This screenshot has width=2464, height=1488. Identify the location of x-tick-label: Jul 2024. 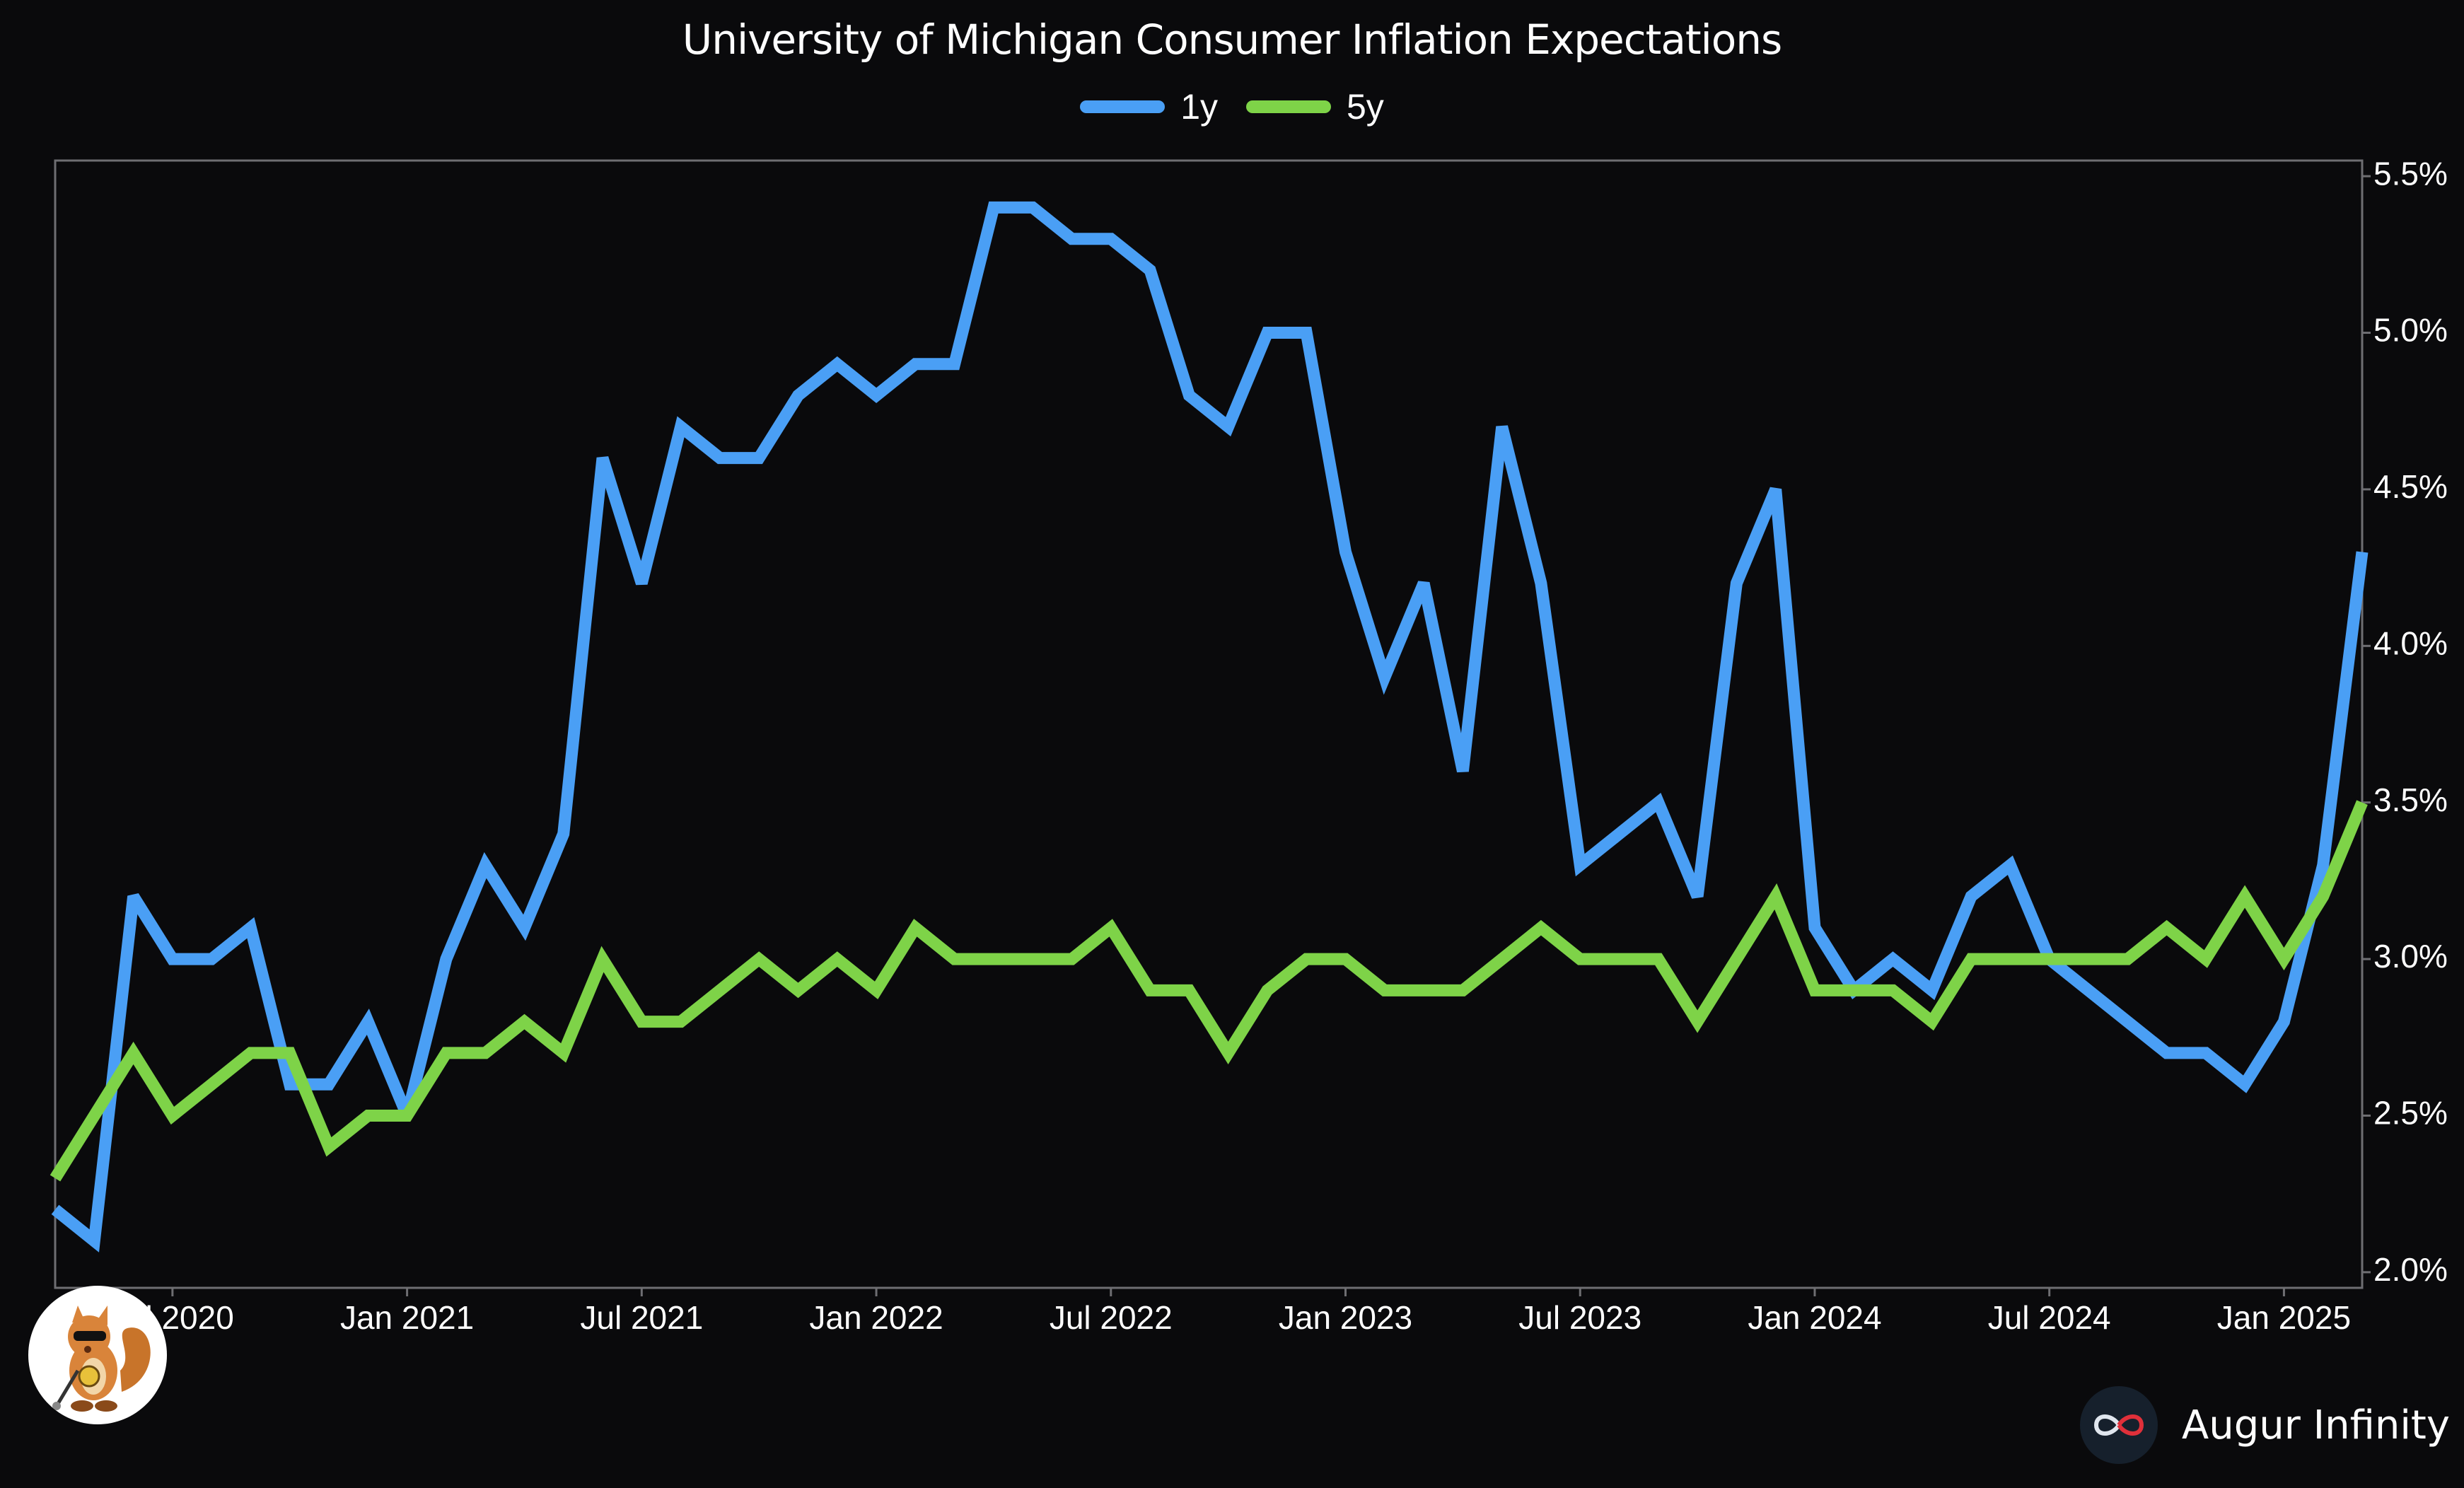
(2049, 1318).